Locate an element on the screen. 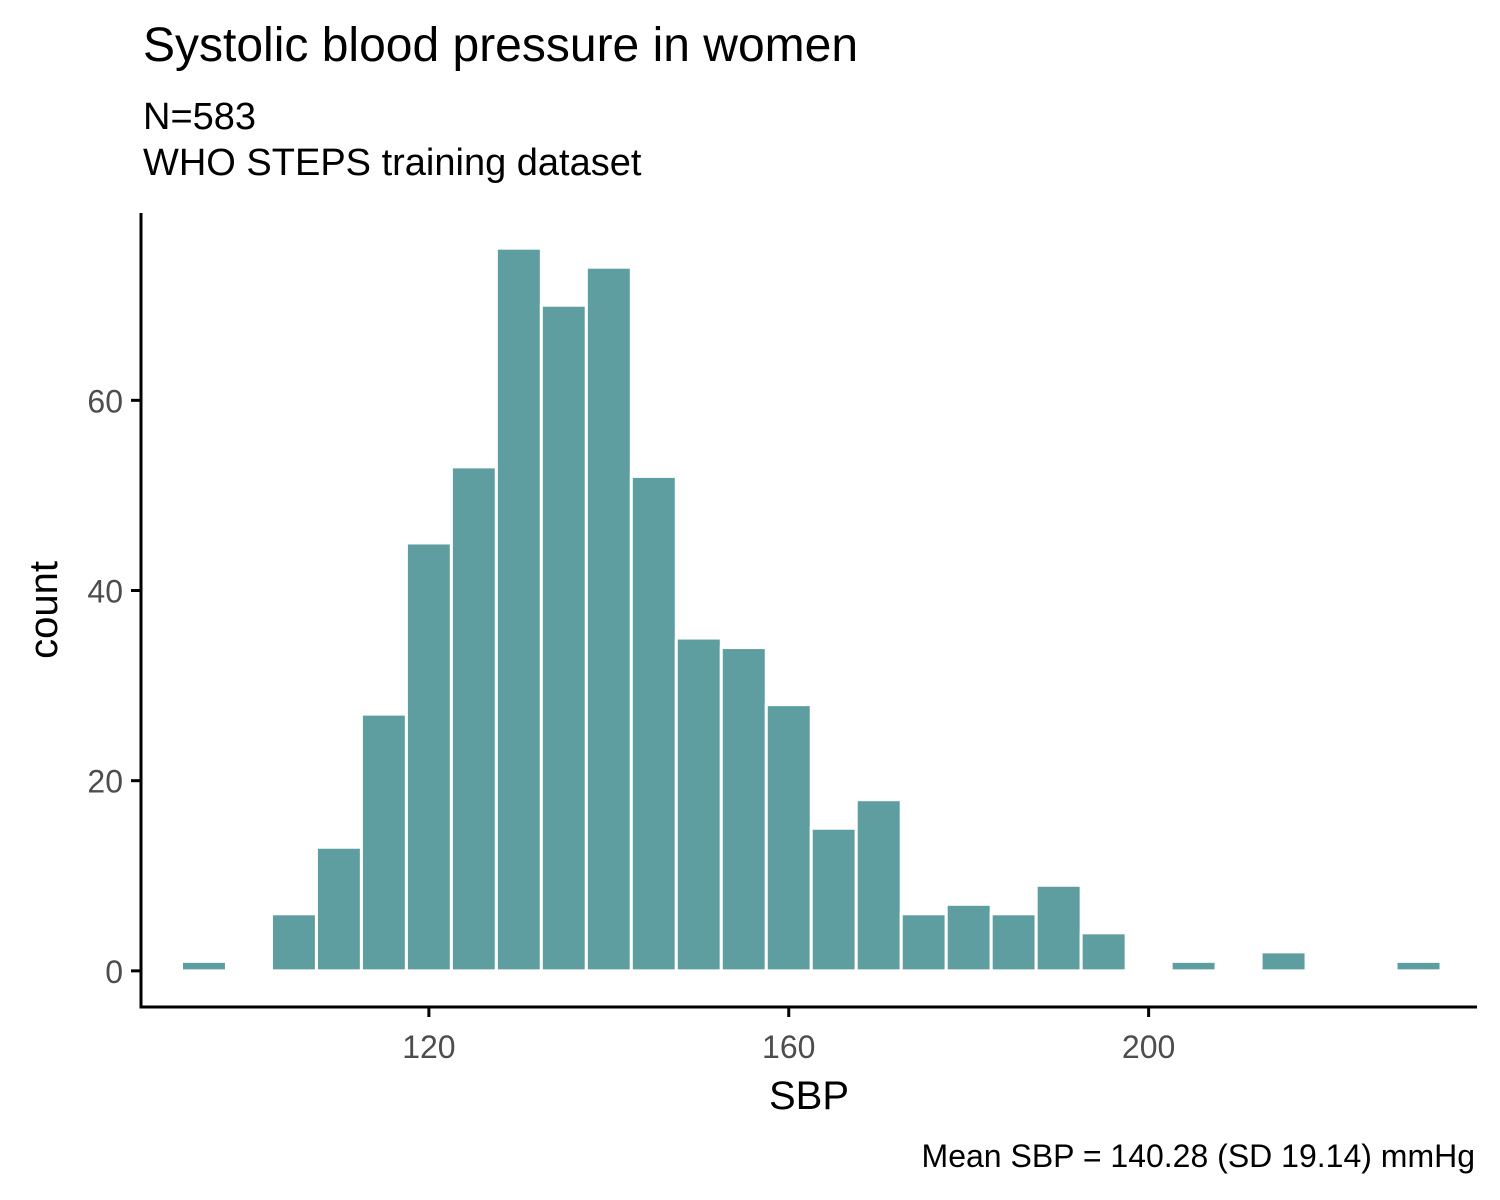 The height and width of the screenshot is (1200, 1500). chart-caption: Mean SBP = 140.28 (SD 19.14) mmHg is located at coordinates (1198, 1156).